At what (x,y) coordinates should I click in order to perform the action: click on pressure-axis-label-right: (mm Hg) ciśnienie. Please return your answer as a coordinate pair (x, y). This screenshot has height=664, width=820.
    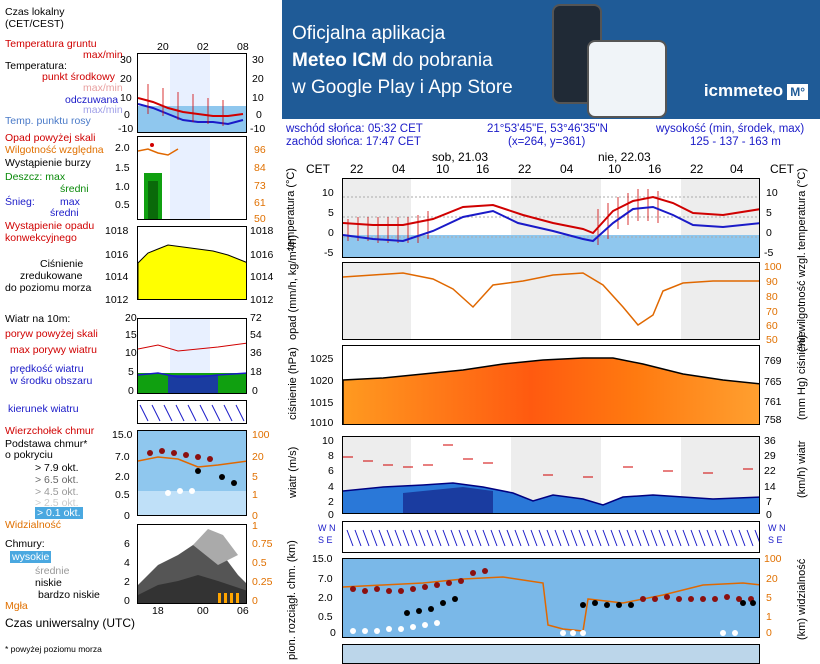
    Looking at the image, I should click on (802, 375).